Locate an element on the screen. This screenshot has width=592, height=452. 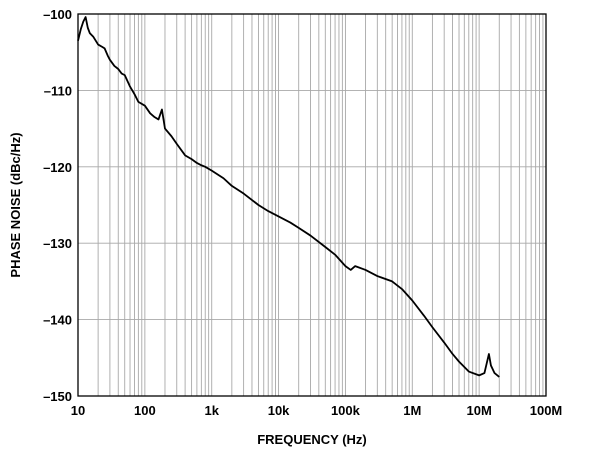
x-tick-label: 1M is located at coordinates (412, 410).